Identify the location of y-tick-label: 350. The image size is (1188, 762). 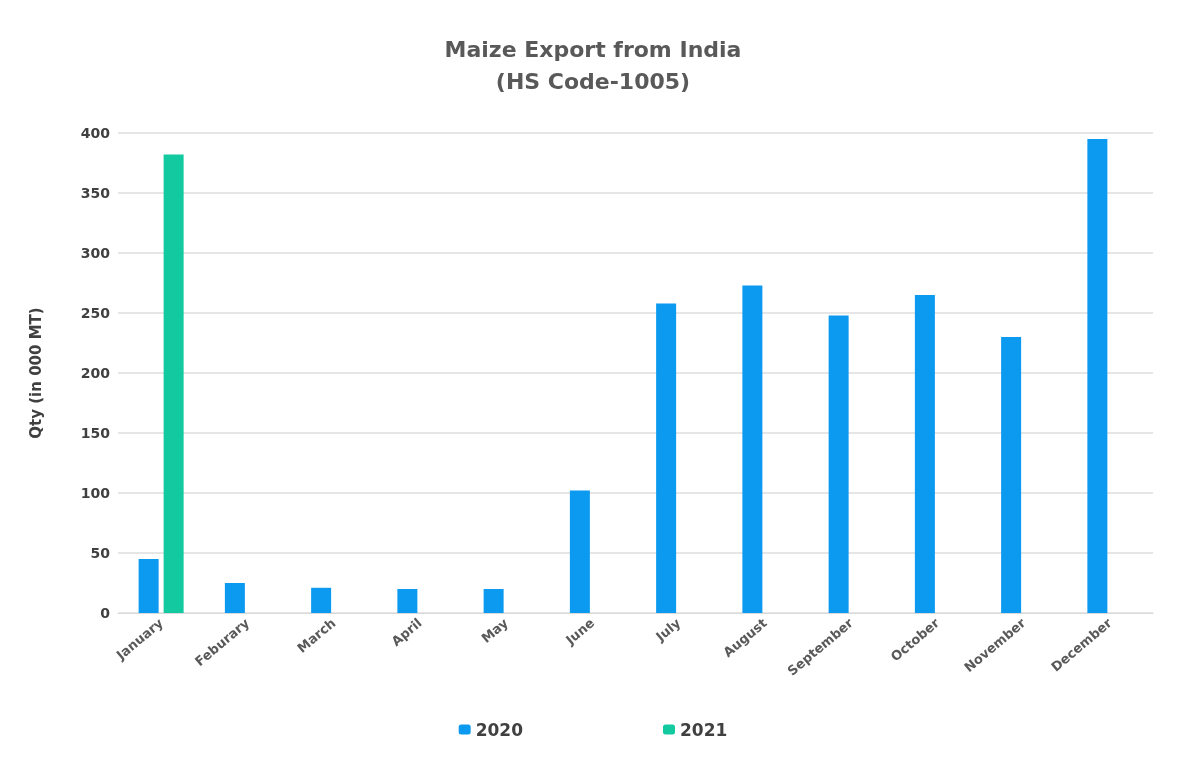
(95, 193).